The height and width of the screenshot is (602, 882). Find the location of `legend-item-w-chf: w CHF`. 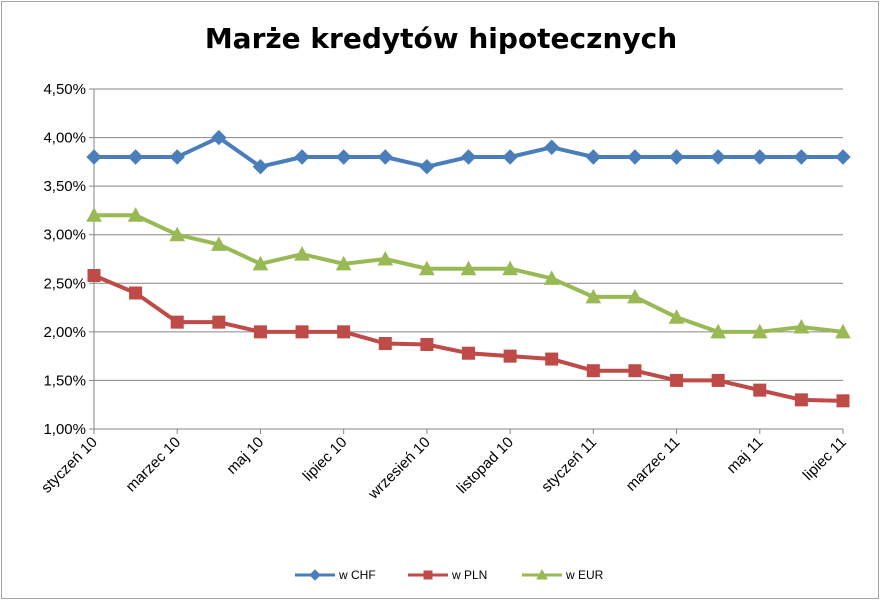

legend-item-w-chf: w CHF is located at coordinates (335, 575).